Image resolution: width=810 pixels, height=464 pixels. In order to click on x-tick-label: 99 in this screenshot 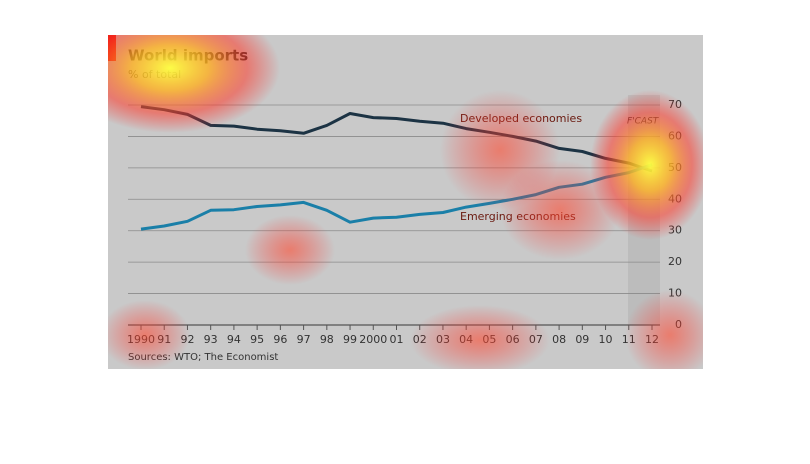, I will do `click(350, 339)`.